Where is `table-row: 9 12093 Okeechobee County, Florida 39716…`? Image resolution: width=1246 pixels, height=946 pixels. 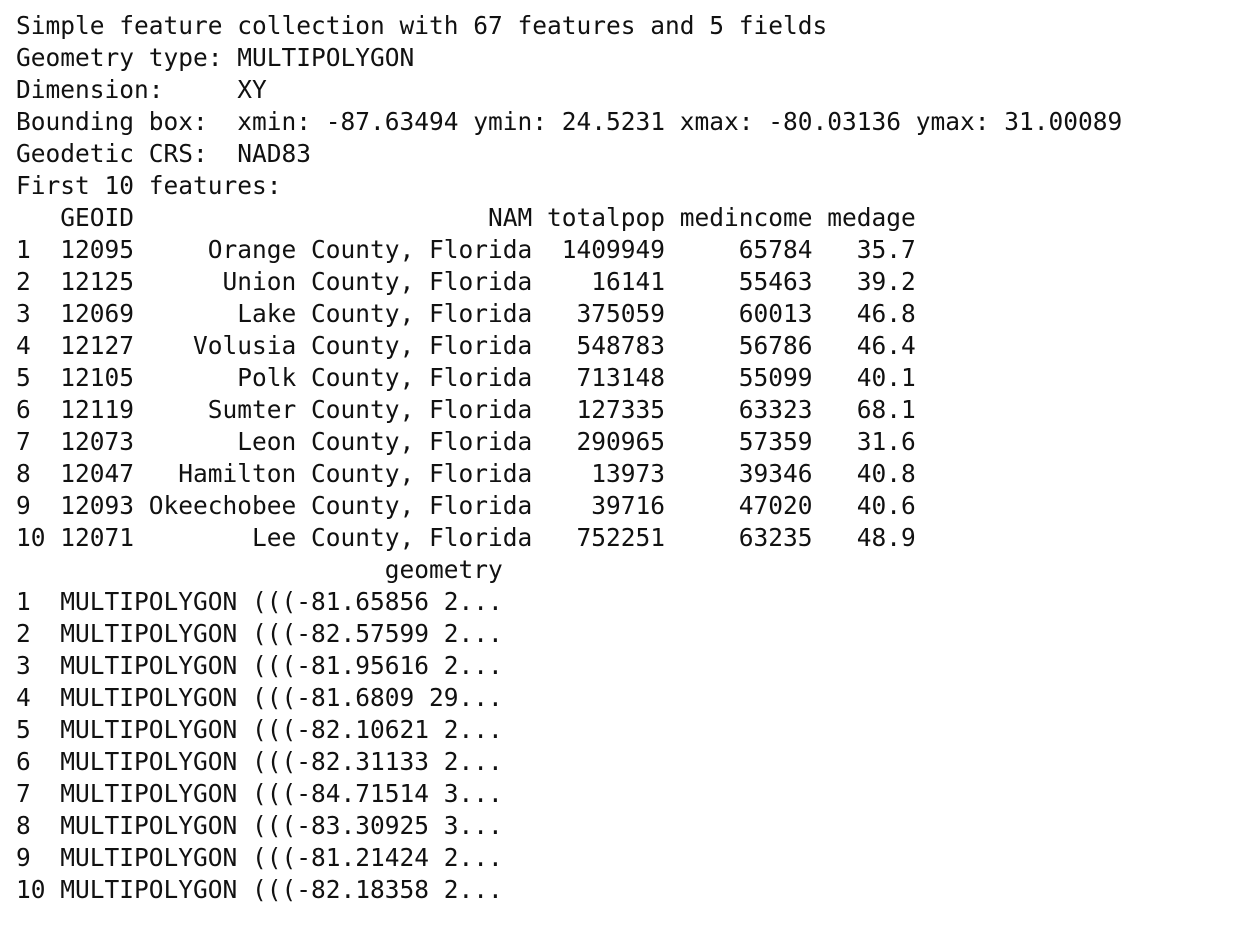
table-row: 9 12093 Okeechobee County, Florida 39716… is located at coordinates (466, 505).